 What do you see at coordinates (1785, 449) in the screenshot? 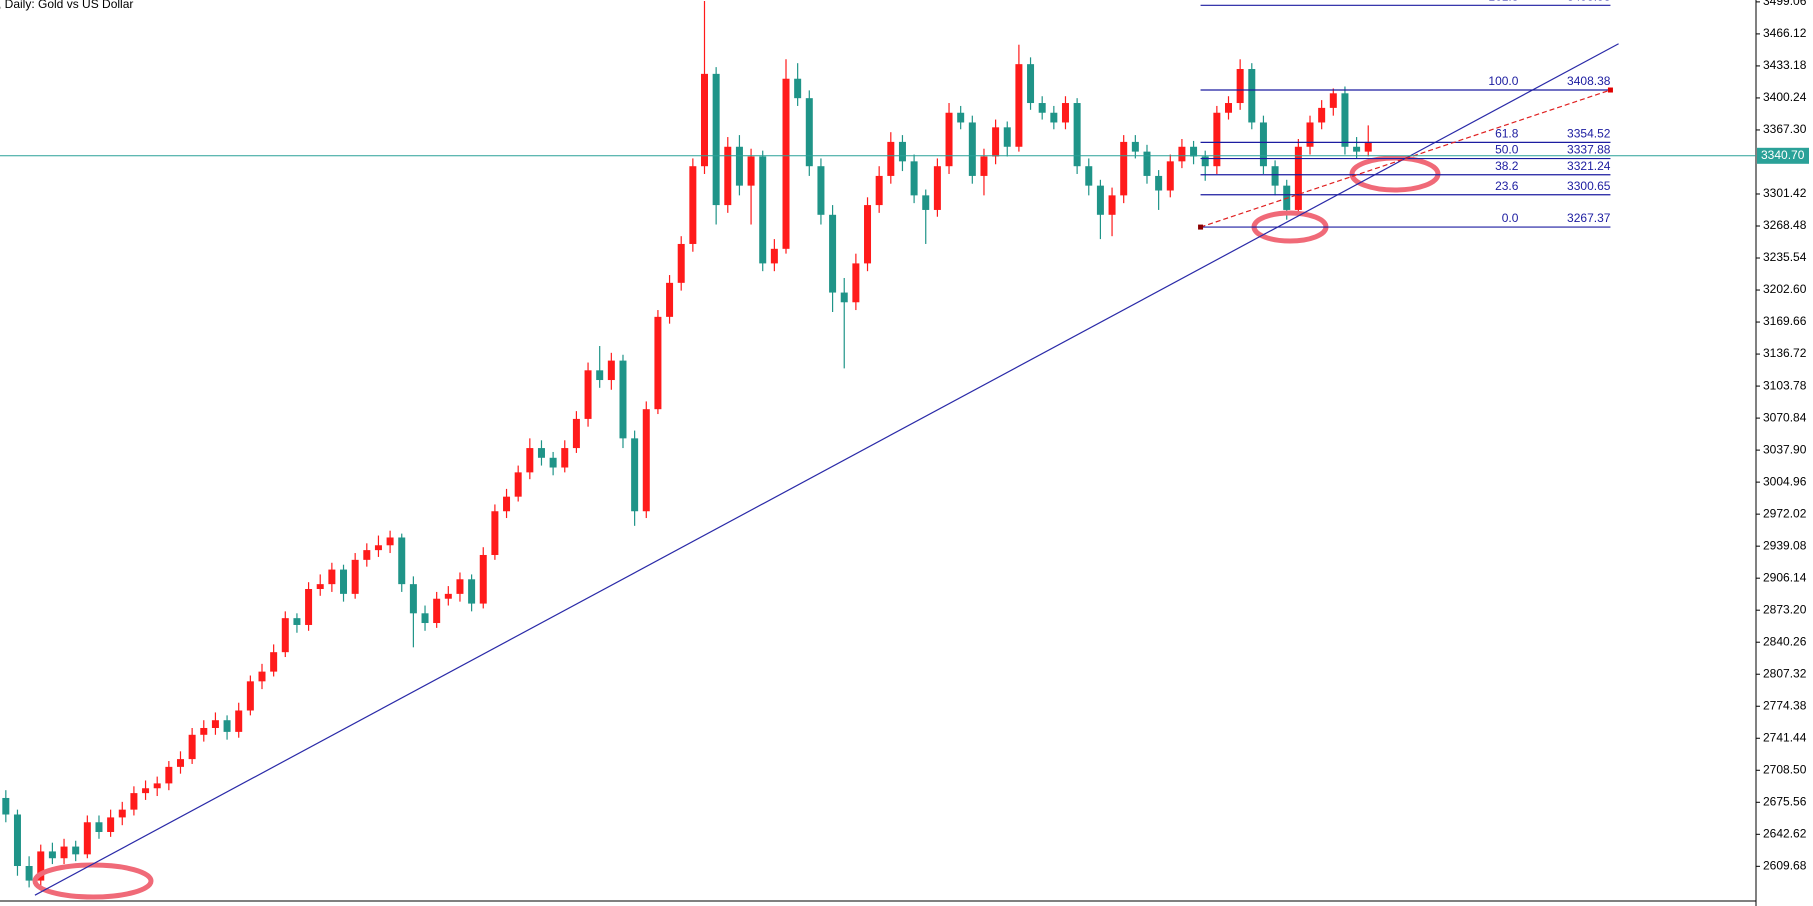
I see `y-tick-label: 3037.90` at bounding box center [1785, 449].